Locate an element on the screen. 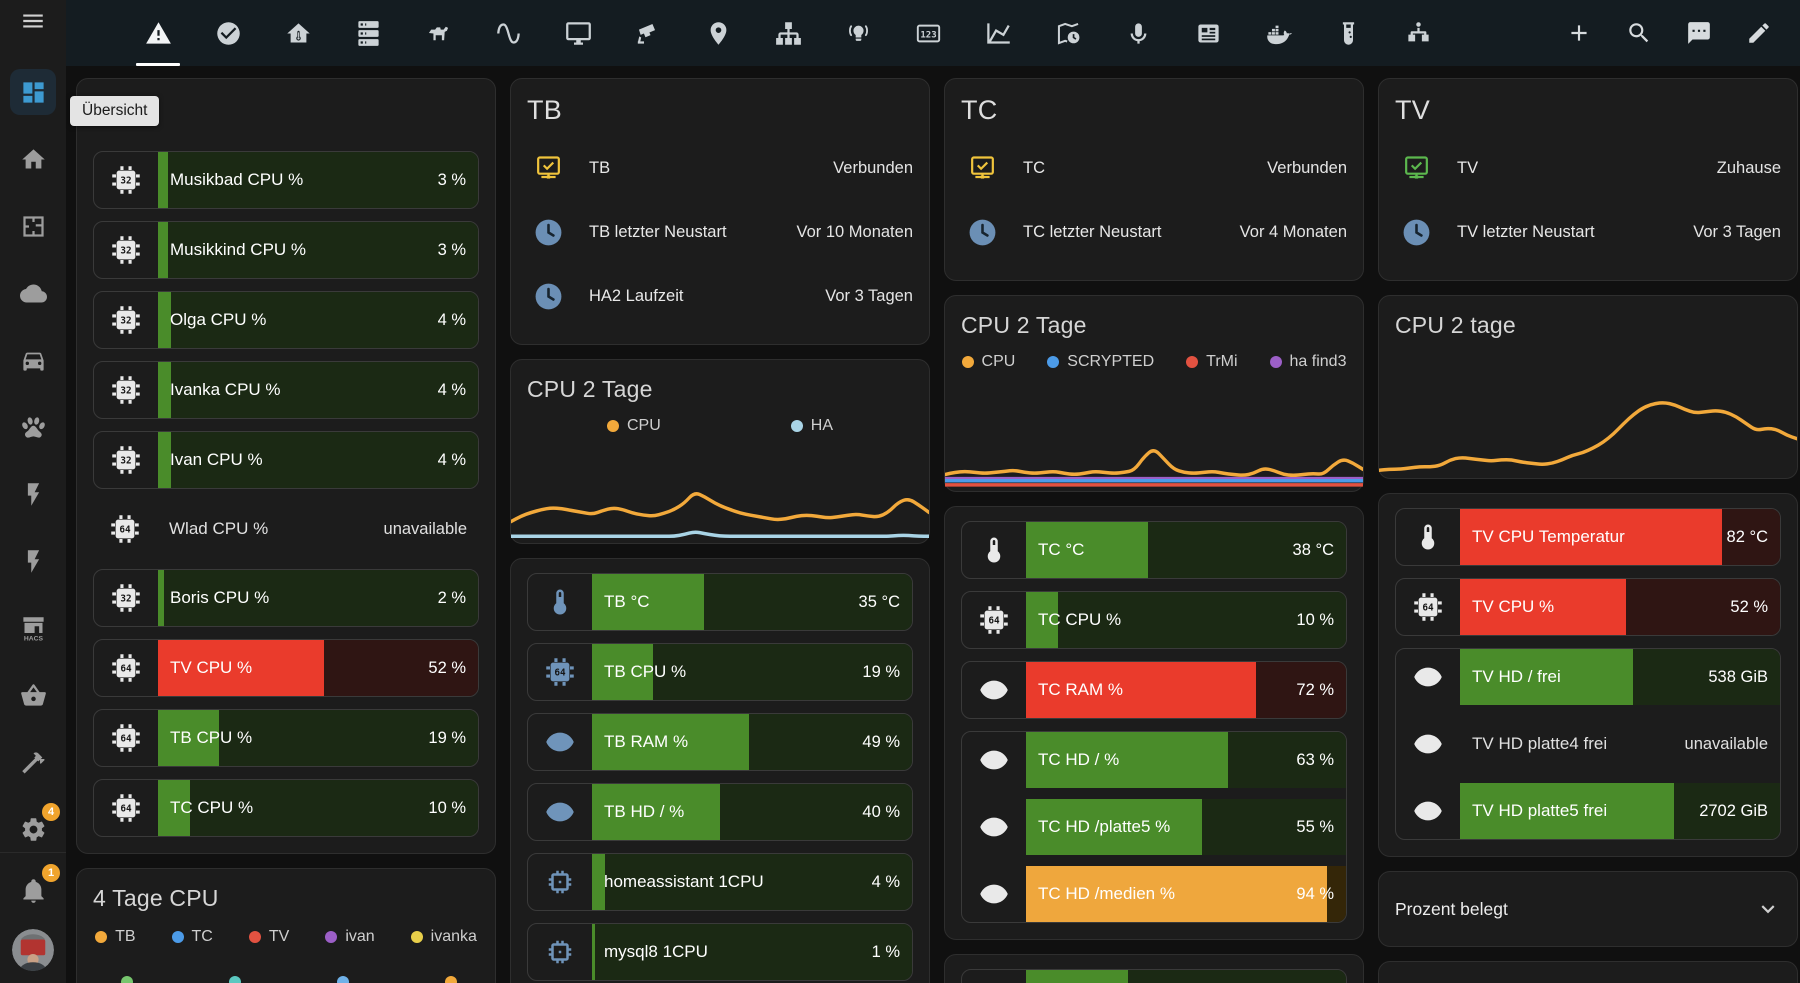 The image size is (1800, 983). tab-check-circle is located at coordinates (228, 33).